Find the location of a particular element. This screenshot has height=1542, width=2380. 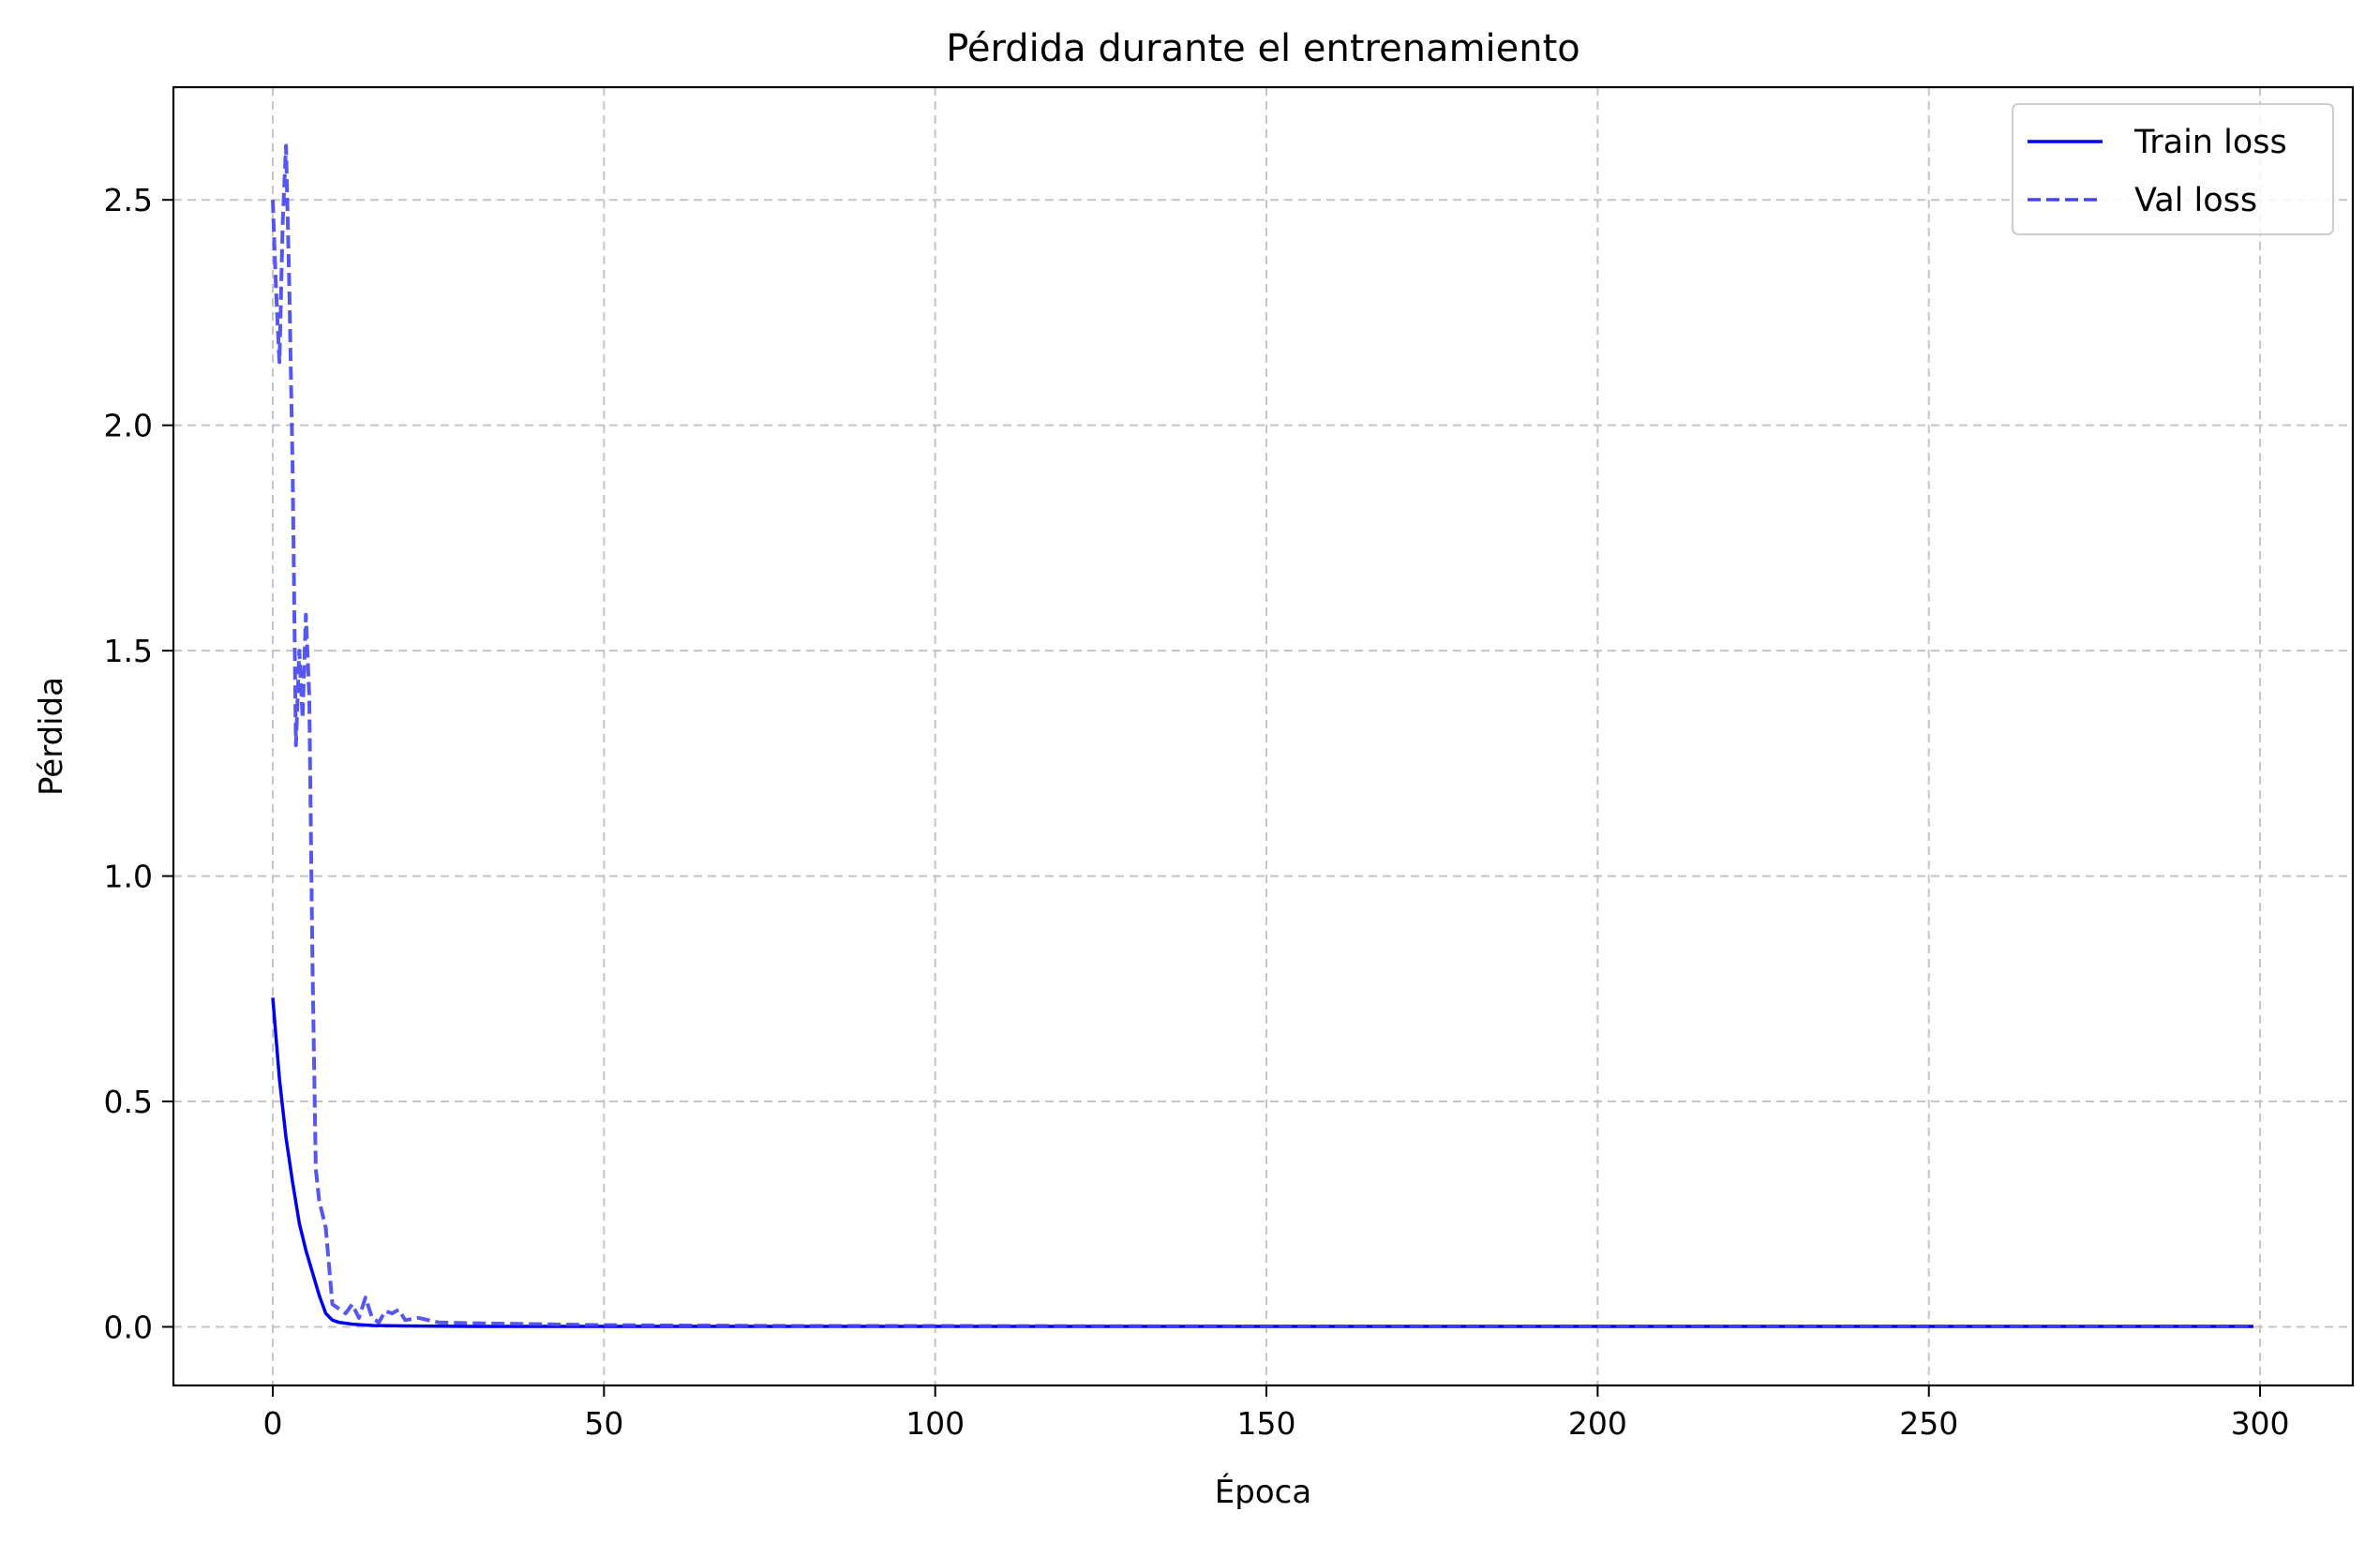

y-tick-label: 1.0 is located at coordinates (128, 877).